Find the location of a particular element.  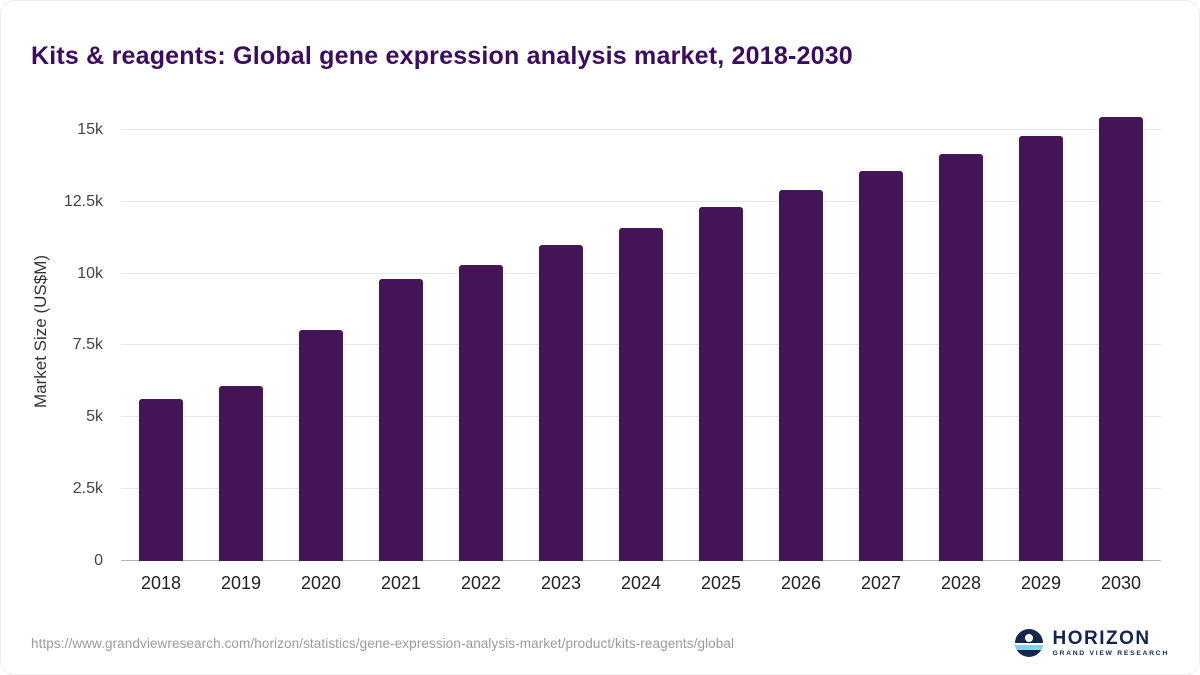

bar-2018 is located at coordinates (161, 479).